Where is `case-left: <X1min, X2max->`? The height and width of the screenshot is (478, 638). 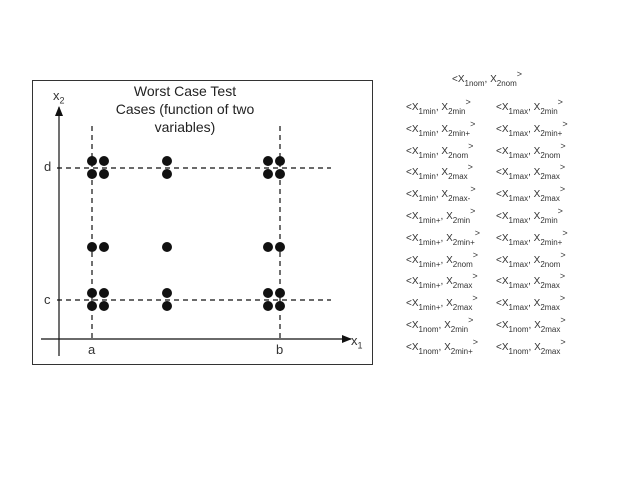
case-left: <X1min, X2max-> is located at coordinates (441, 194).